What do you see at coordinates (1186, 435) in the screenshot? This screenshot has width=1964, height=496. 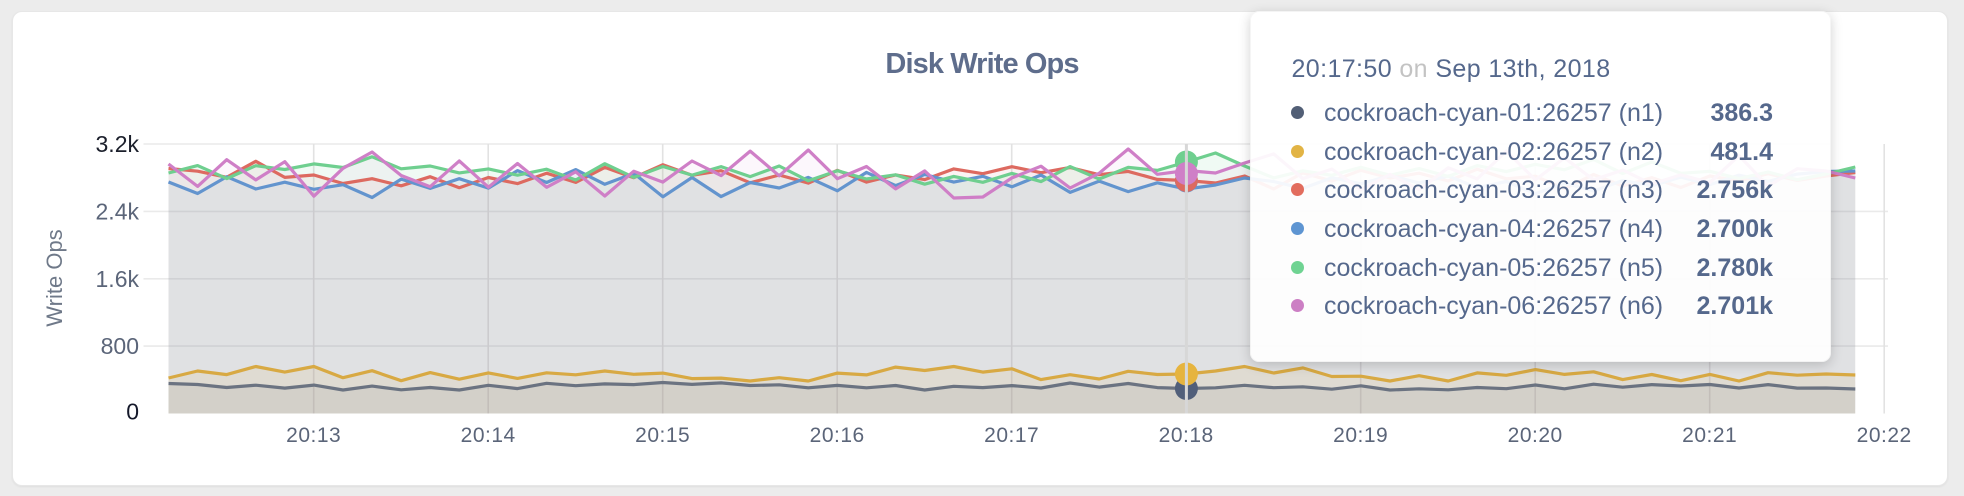 I see `svg-text: 20:18` at bounding box center [1186, 435].